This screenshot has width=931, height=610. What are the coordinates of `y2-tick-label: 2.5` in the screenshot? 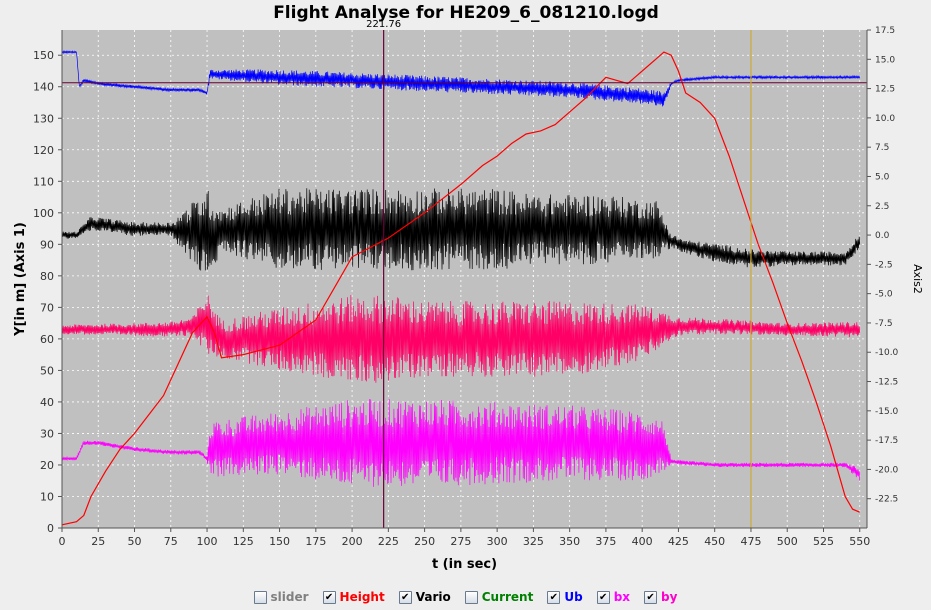 It's located at (882, 207).